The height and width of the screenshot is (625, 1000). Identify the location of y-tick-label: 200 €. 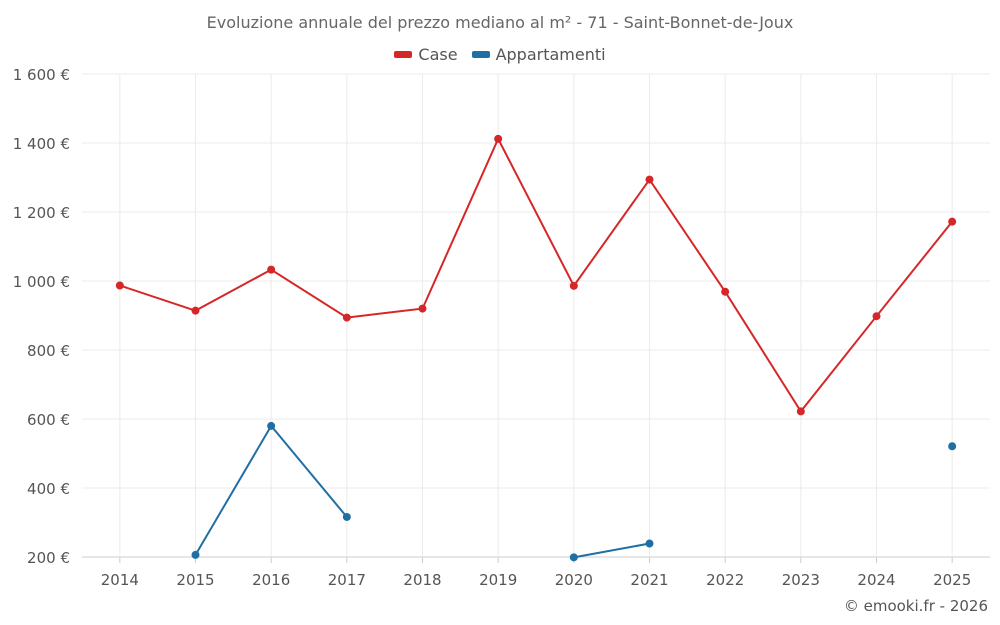
(48, 558).